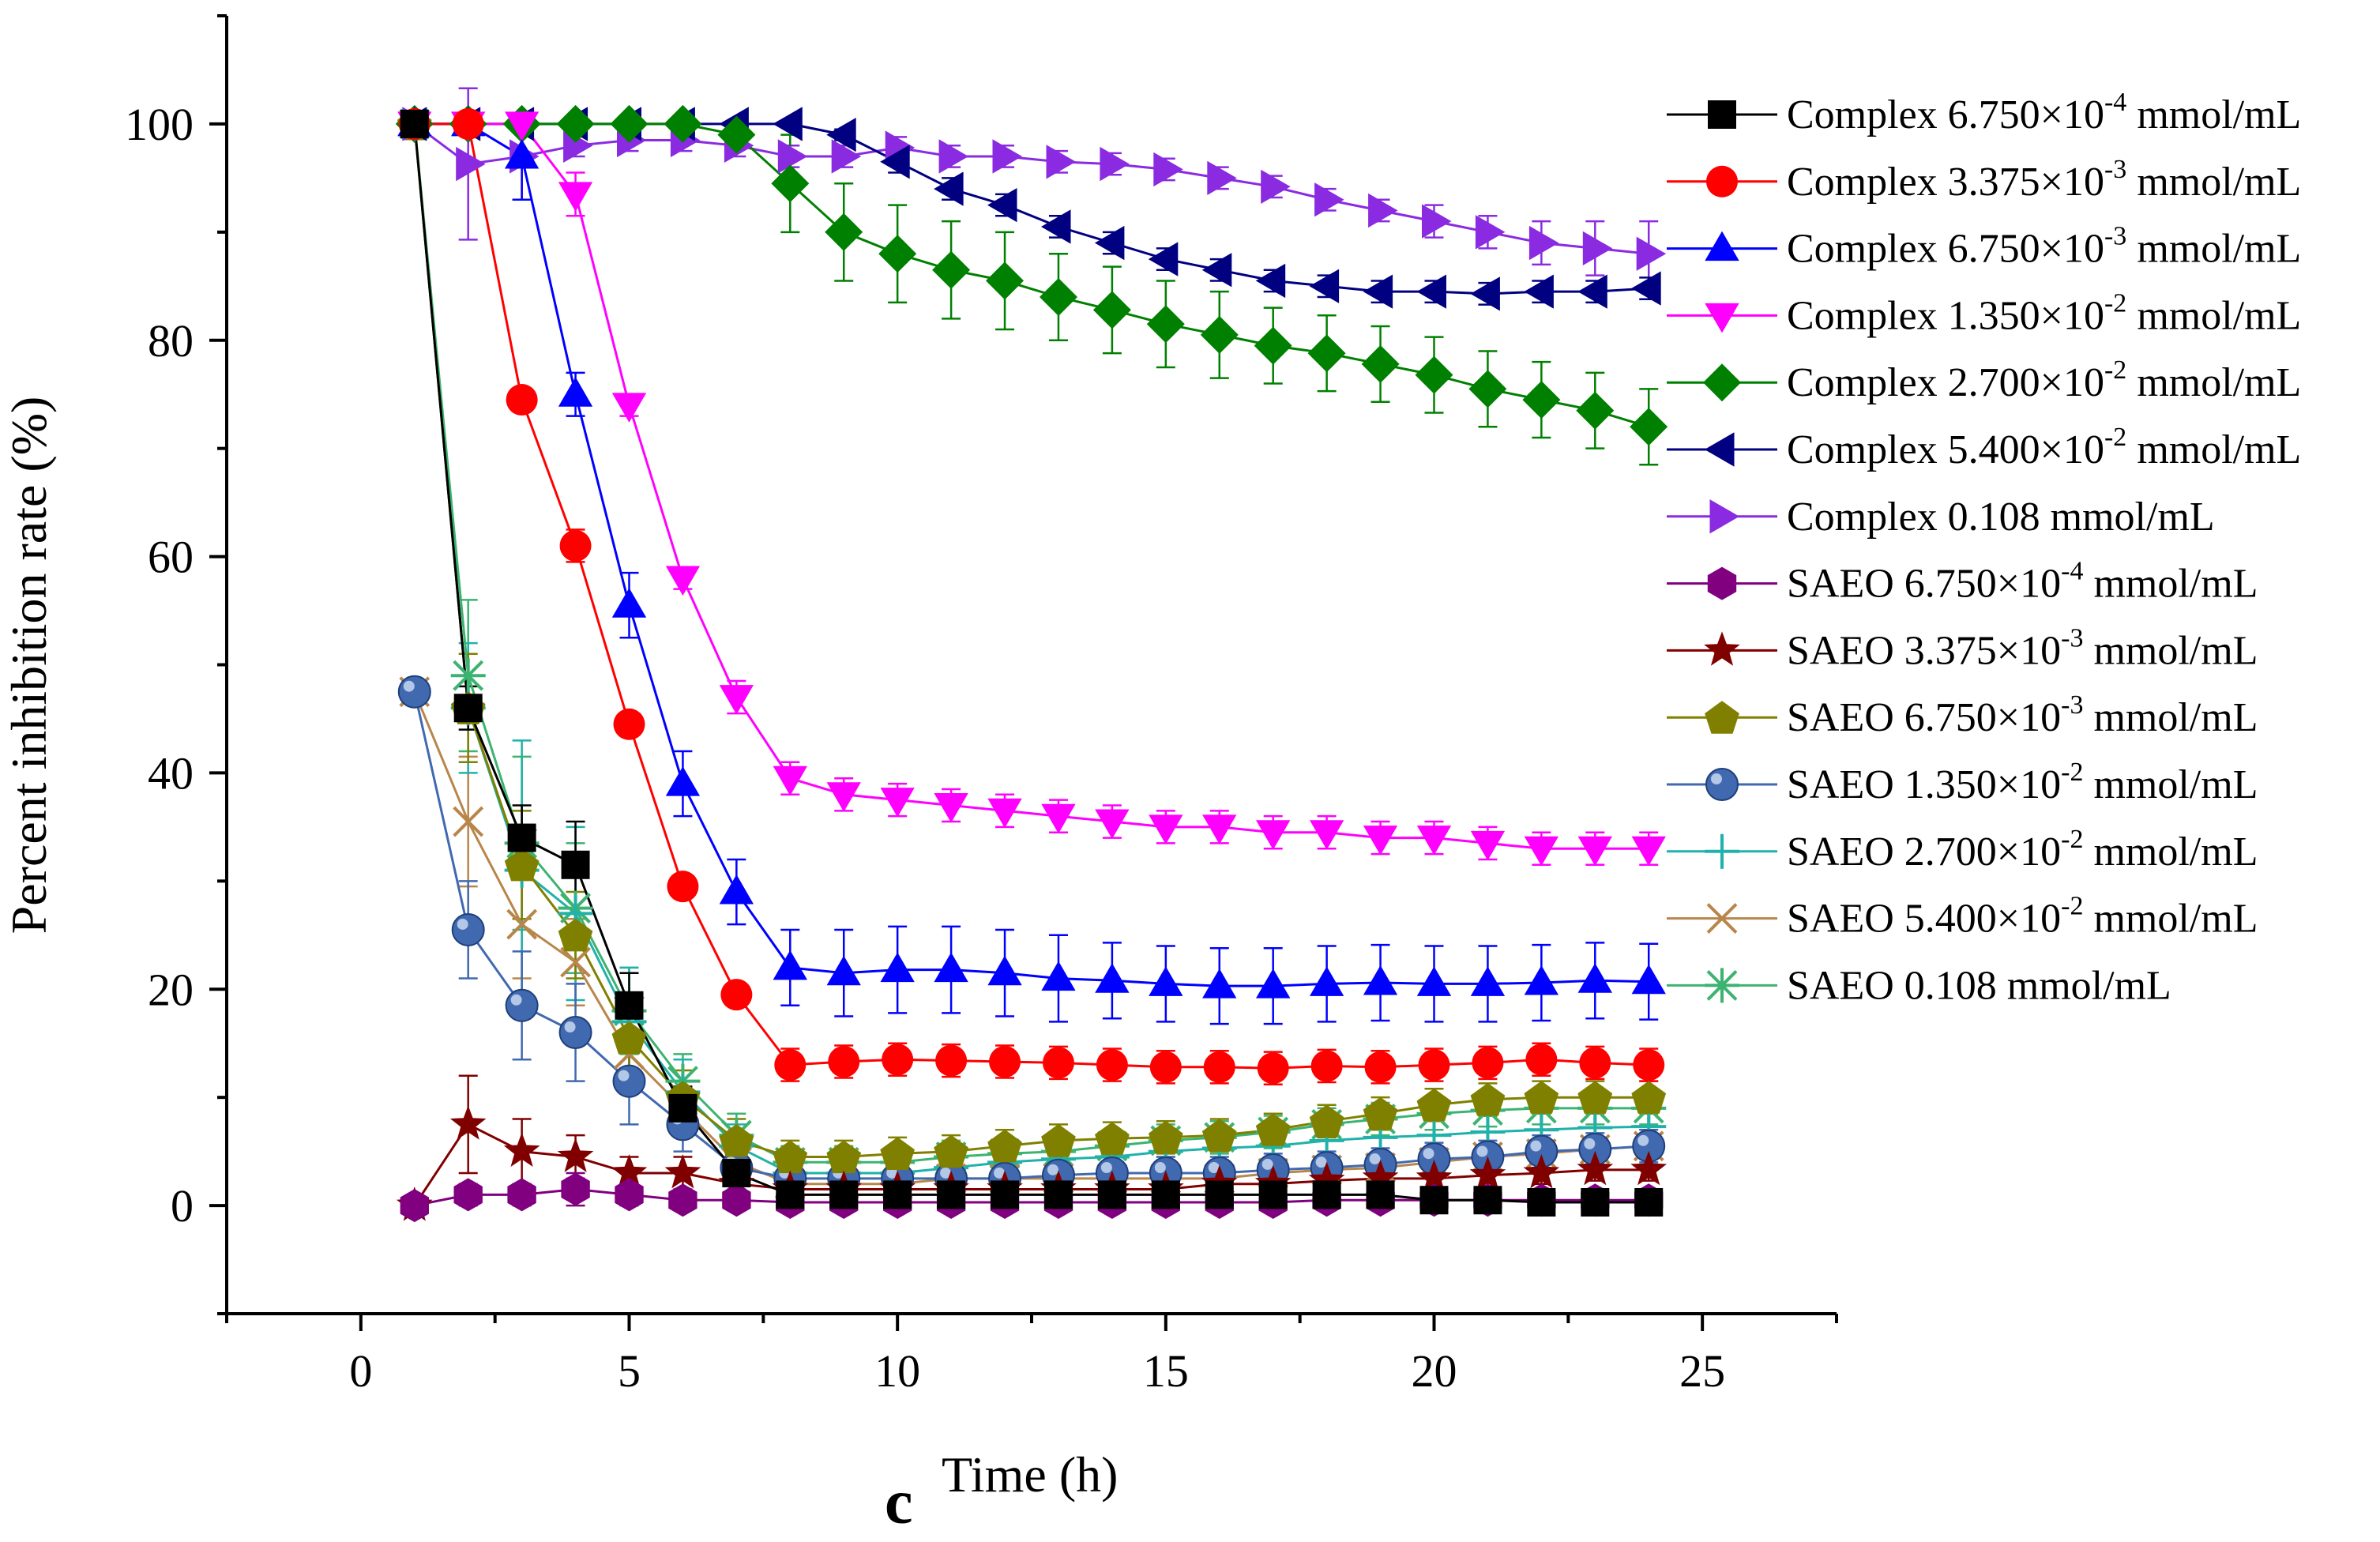  What do you see at coordinates (360, 1371) in the screenshot?
I see `x-tick-label: 0` at bounding box center [360, 1371].